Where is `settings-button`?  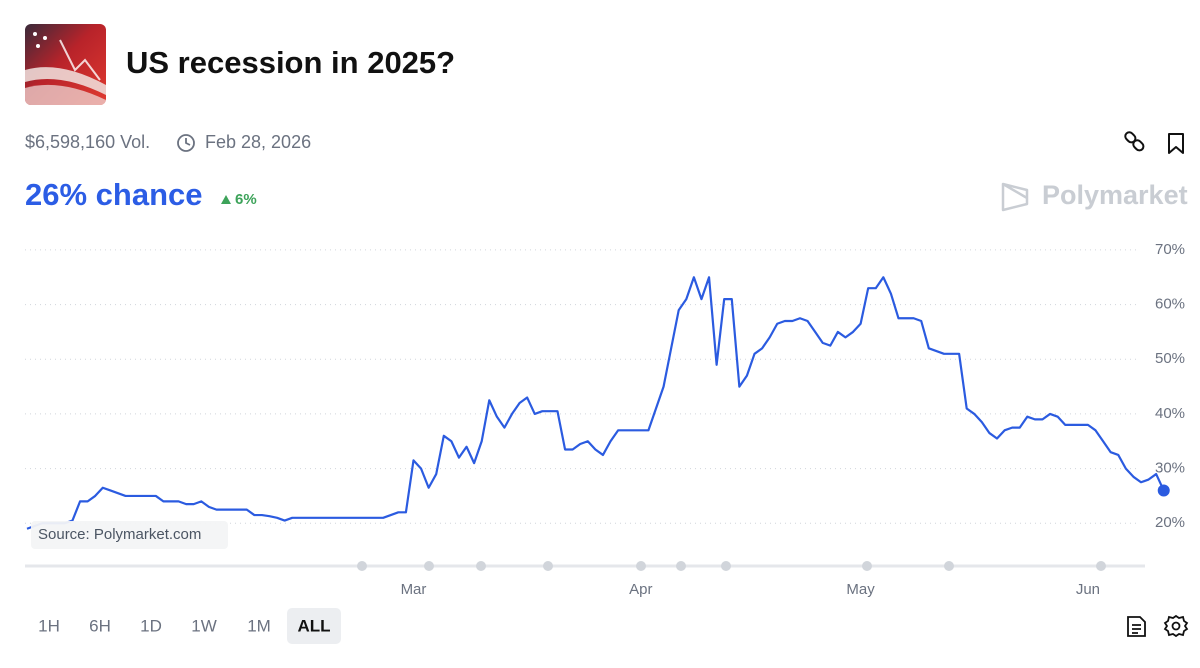
settings-button is located at coordinates (1176, 626).